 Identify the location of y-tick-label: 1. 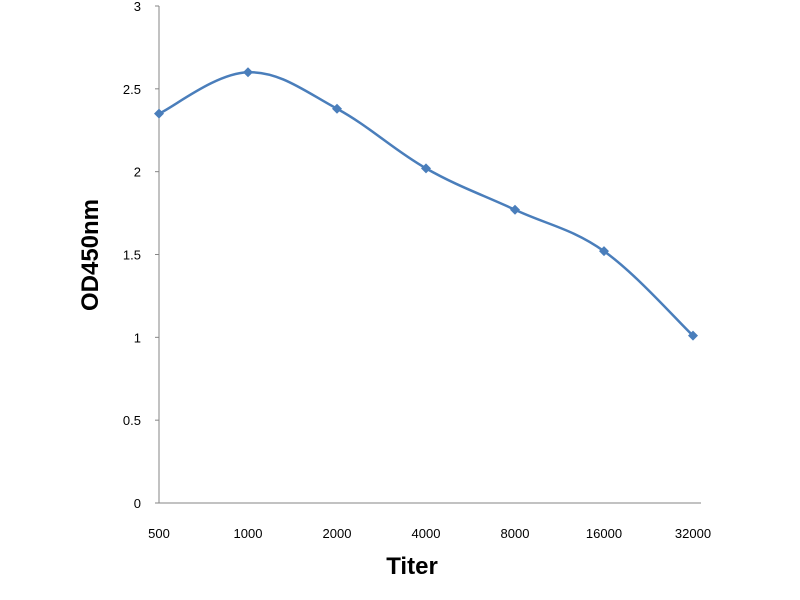
(137, 337).